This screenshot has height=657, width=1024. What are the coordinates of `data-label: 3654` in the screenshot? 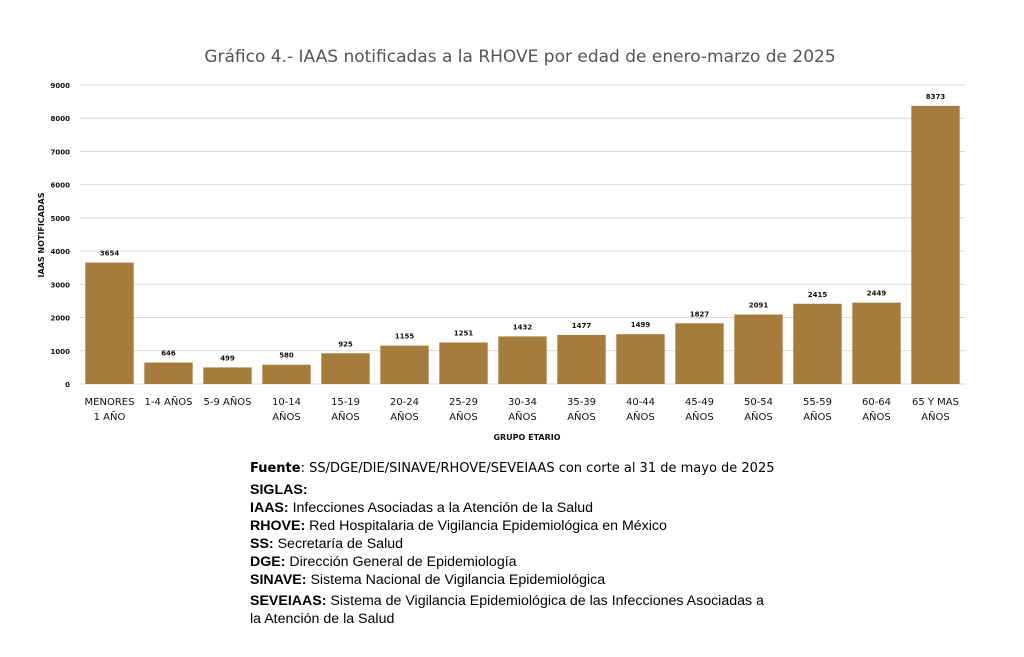 It's located at (110, 254).